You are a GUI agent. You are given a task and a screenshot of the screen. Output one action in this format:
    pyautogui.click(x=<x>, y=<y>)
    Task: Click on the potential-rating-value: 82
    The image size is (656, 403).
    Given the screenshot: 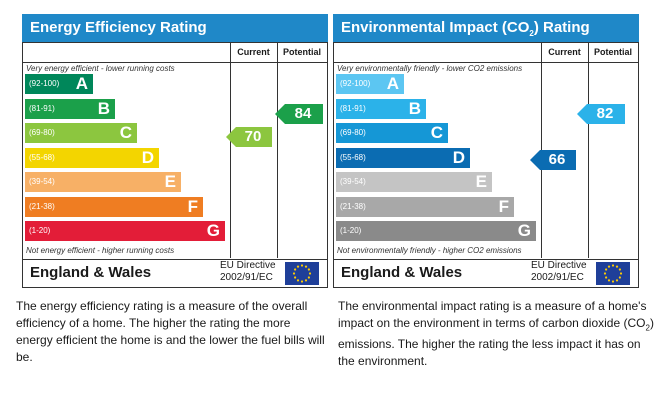 What is the action you would take?
    pyautogui.click(x=605, y=113)
    